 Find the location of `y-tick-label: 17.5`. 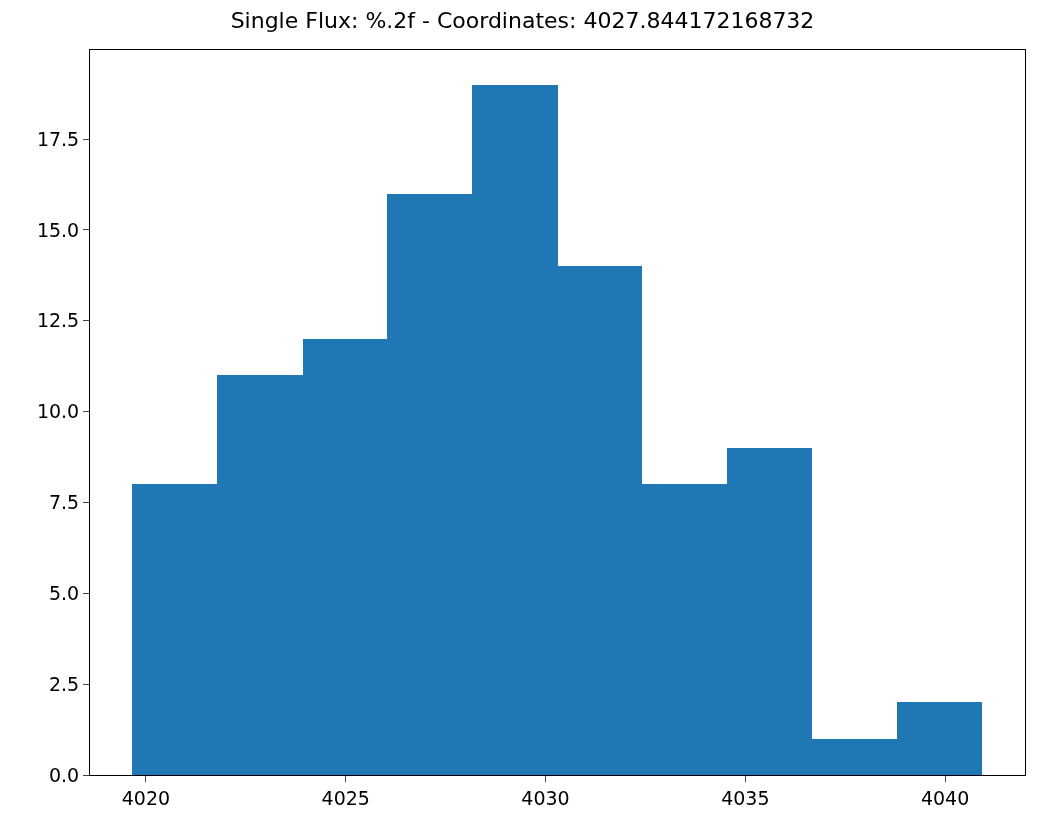

y-tick-label: 17.5 is located at coordinates (58, 138).